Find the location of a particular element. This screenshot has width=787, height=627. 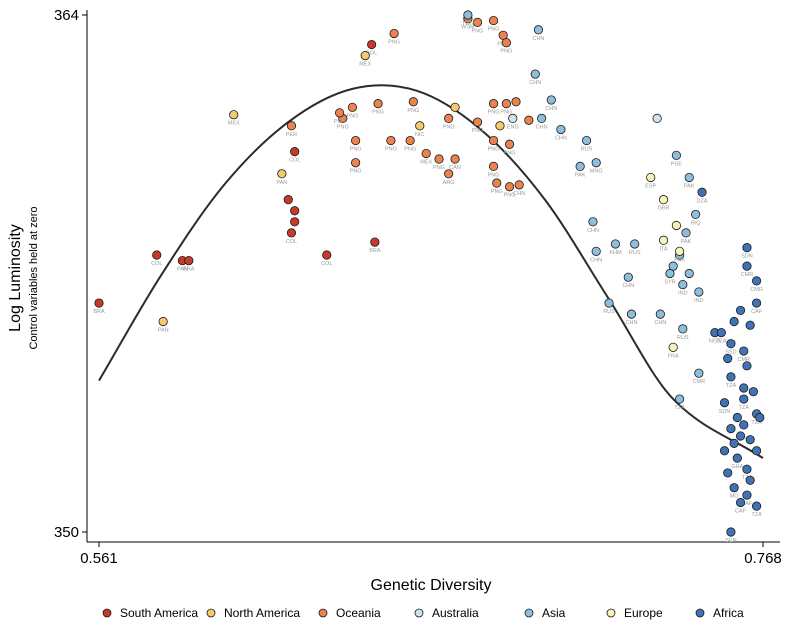

point-label: ESP is located at coordinates (650, 186).